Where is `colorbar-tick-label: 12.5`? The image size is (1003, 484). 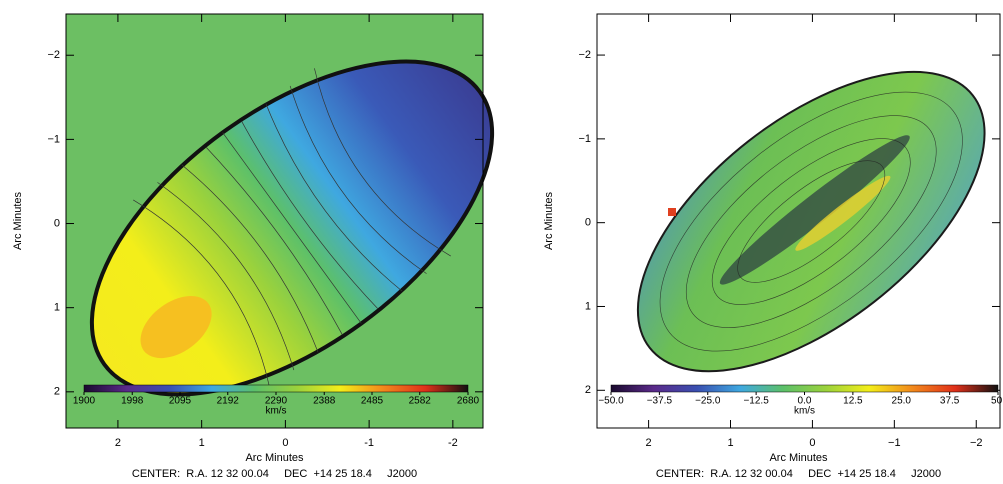 colorbar-tick-label: 12.5 is located at coordinates (853, 401).